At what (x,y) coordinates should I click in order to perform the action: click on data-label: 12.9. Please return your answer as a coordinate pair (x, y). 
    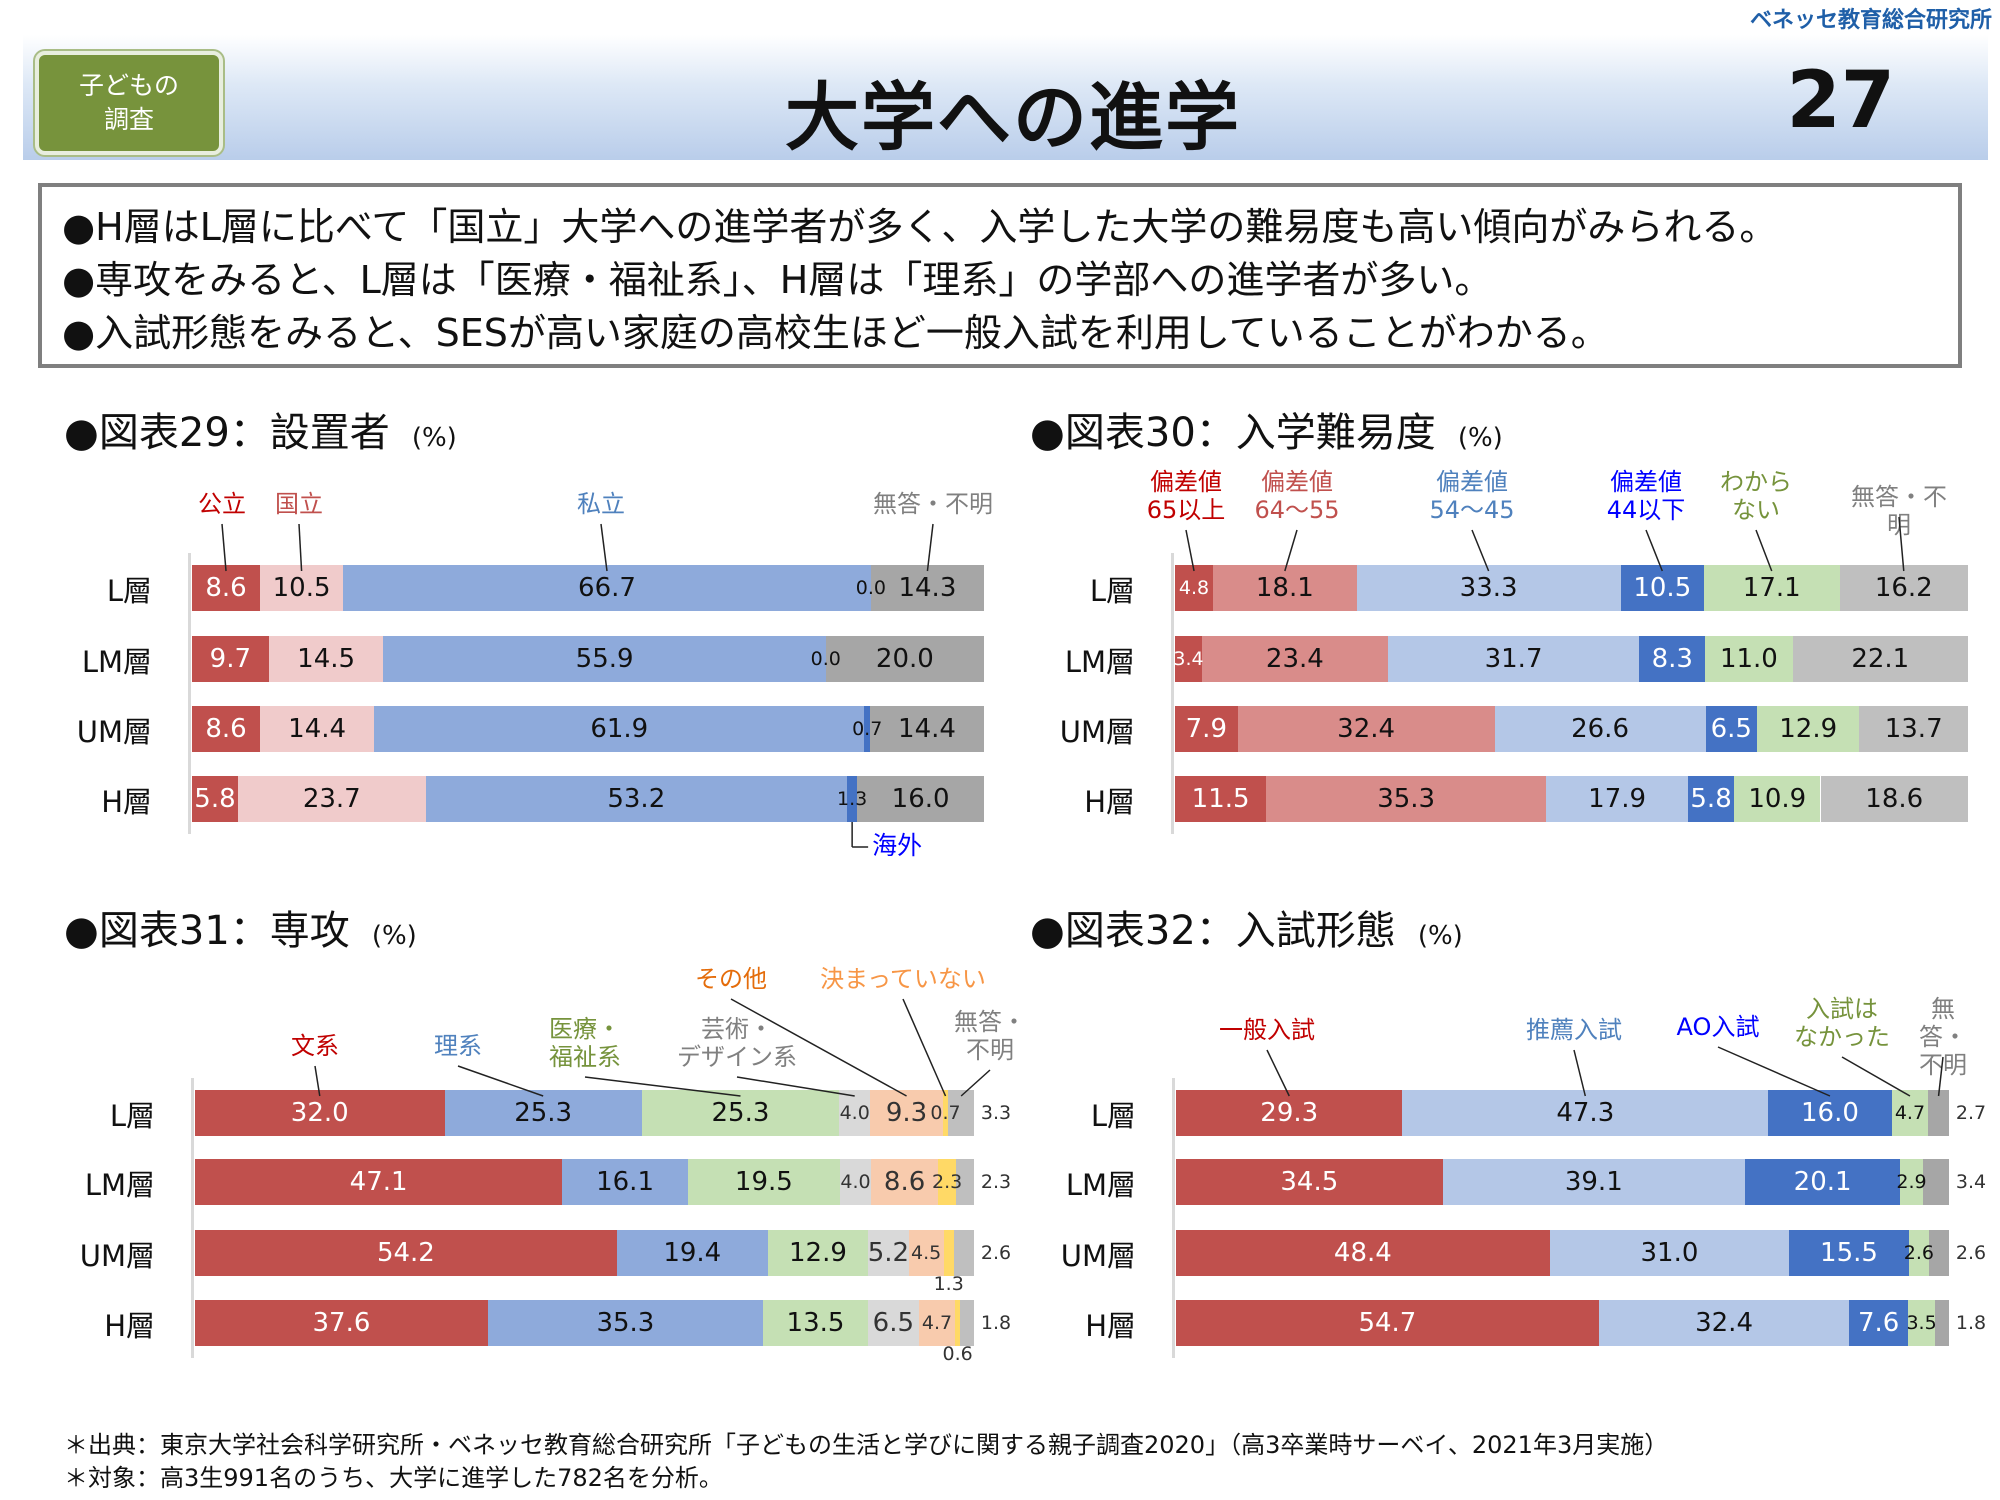
    Looking at the image, I should click on (818, 1253).